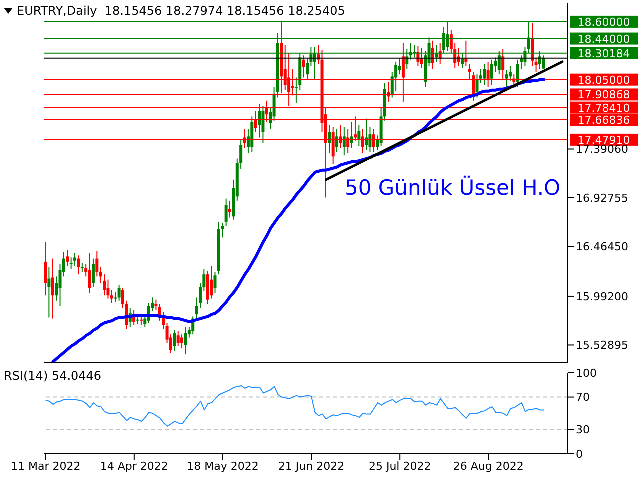 Image resolution: width=640 pixels, height=480 pixels. Describe the element at coordinates (45, 466) in the screenshot. I see `x-tick-label: 11 Mar 2022` at that location.